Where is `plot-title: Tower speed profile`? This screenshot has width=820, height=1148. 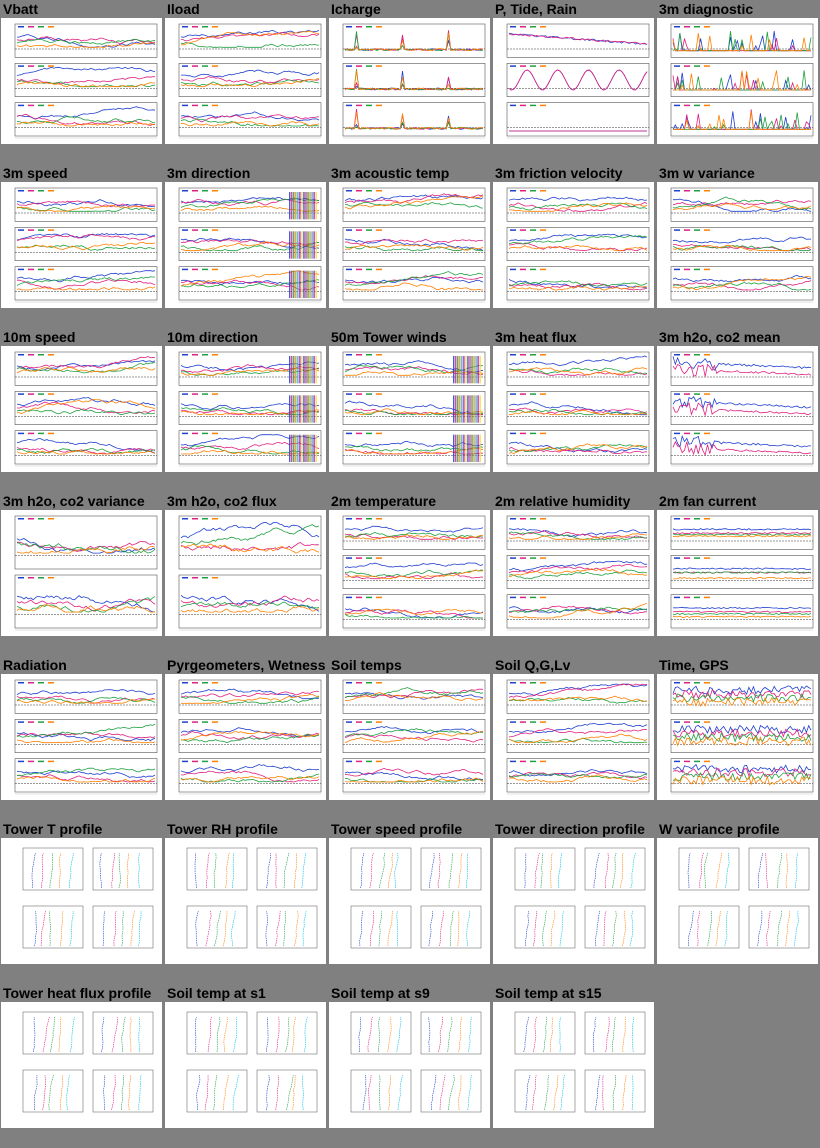 plot-title: Tower speed profile is located at coordinates (397, 829).